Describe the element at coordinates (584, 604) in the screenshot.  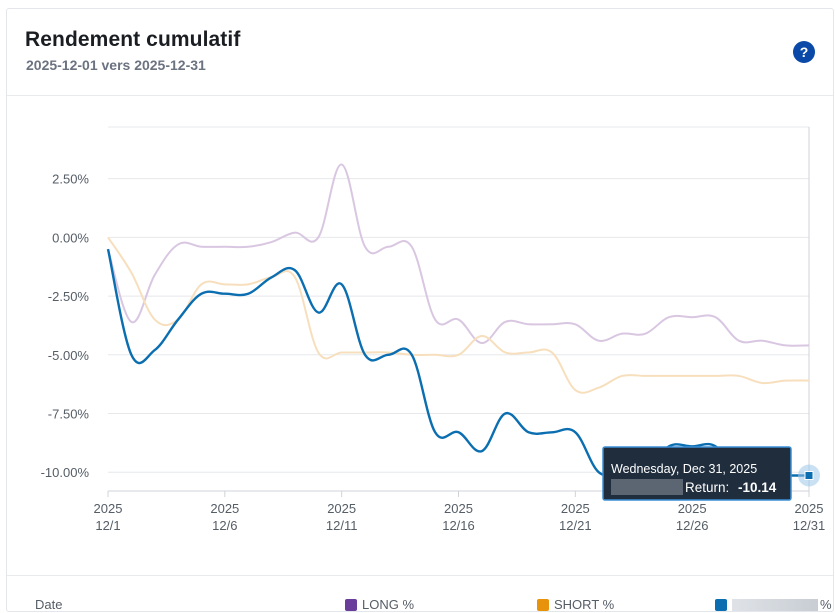
I see `legend-label-short: SHORT %` at that location.